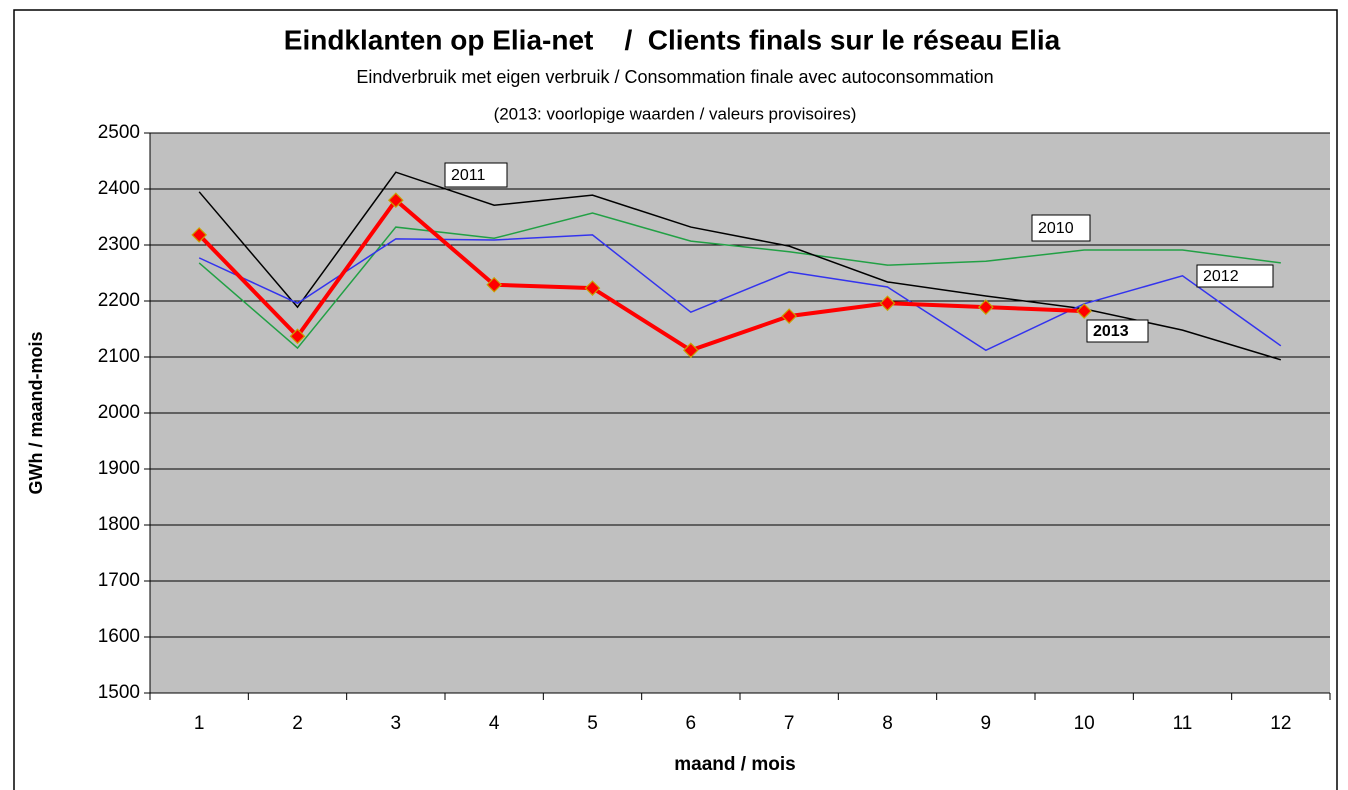  I want to click on x-tick-label: 11, so click(1183, 723).